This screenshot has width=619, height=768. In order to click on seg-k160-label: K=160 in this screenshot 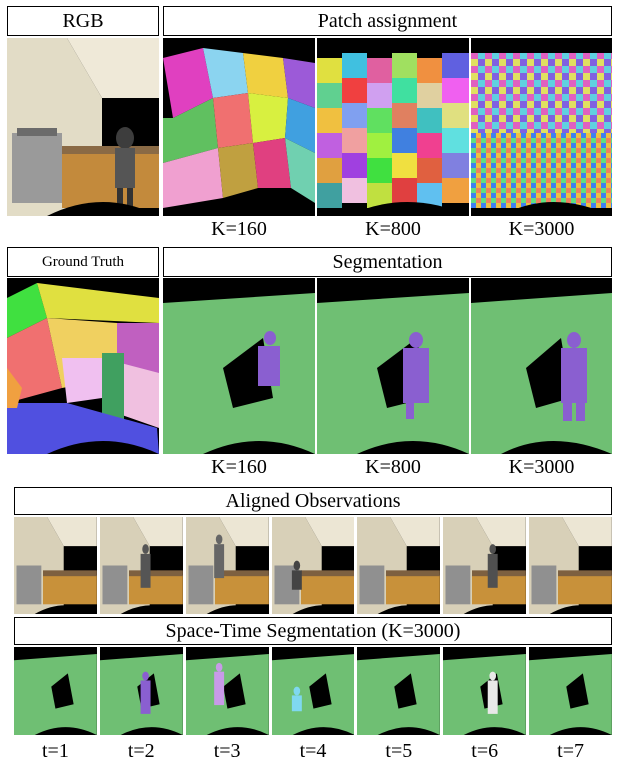, I will do `click(239, 467)`.